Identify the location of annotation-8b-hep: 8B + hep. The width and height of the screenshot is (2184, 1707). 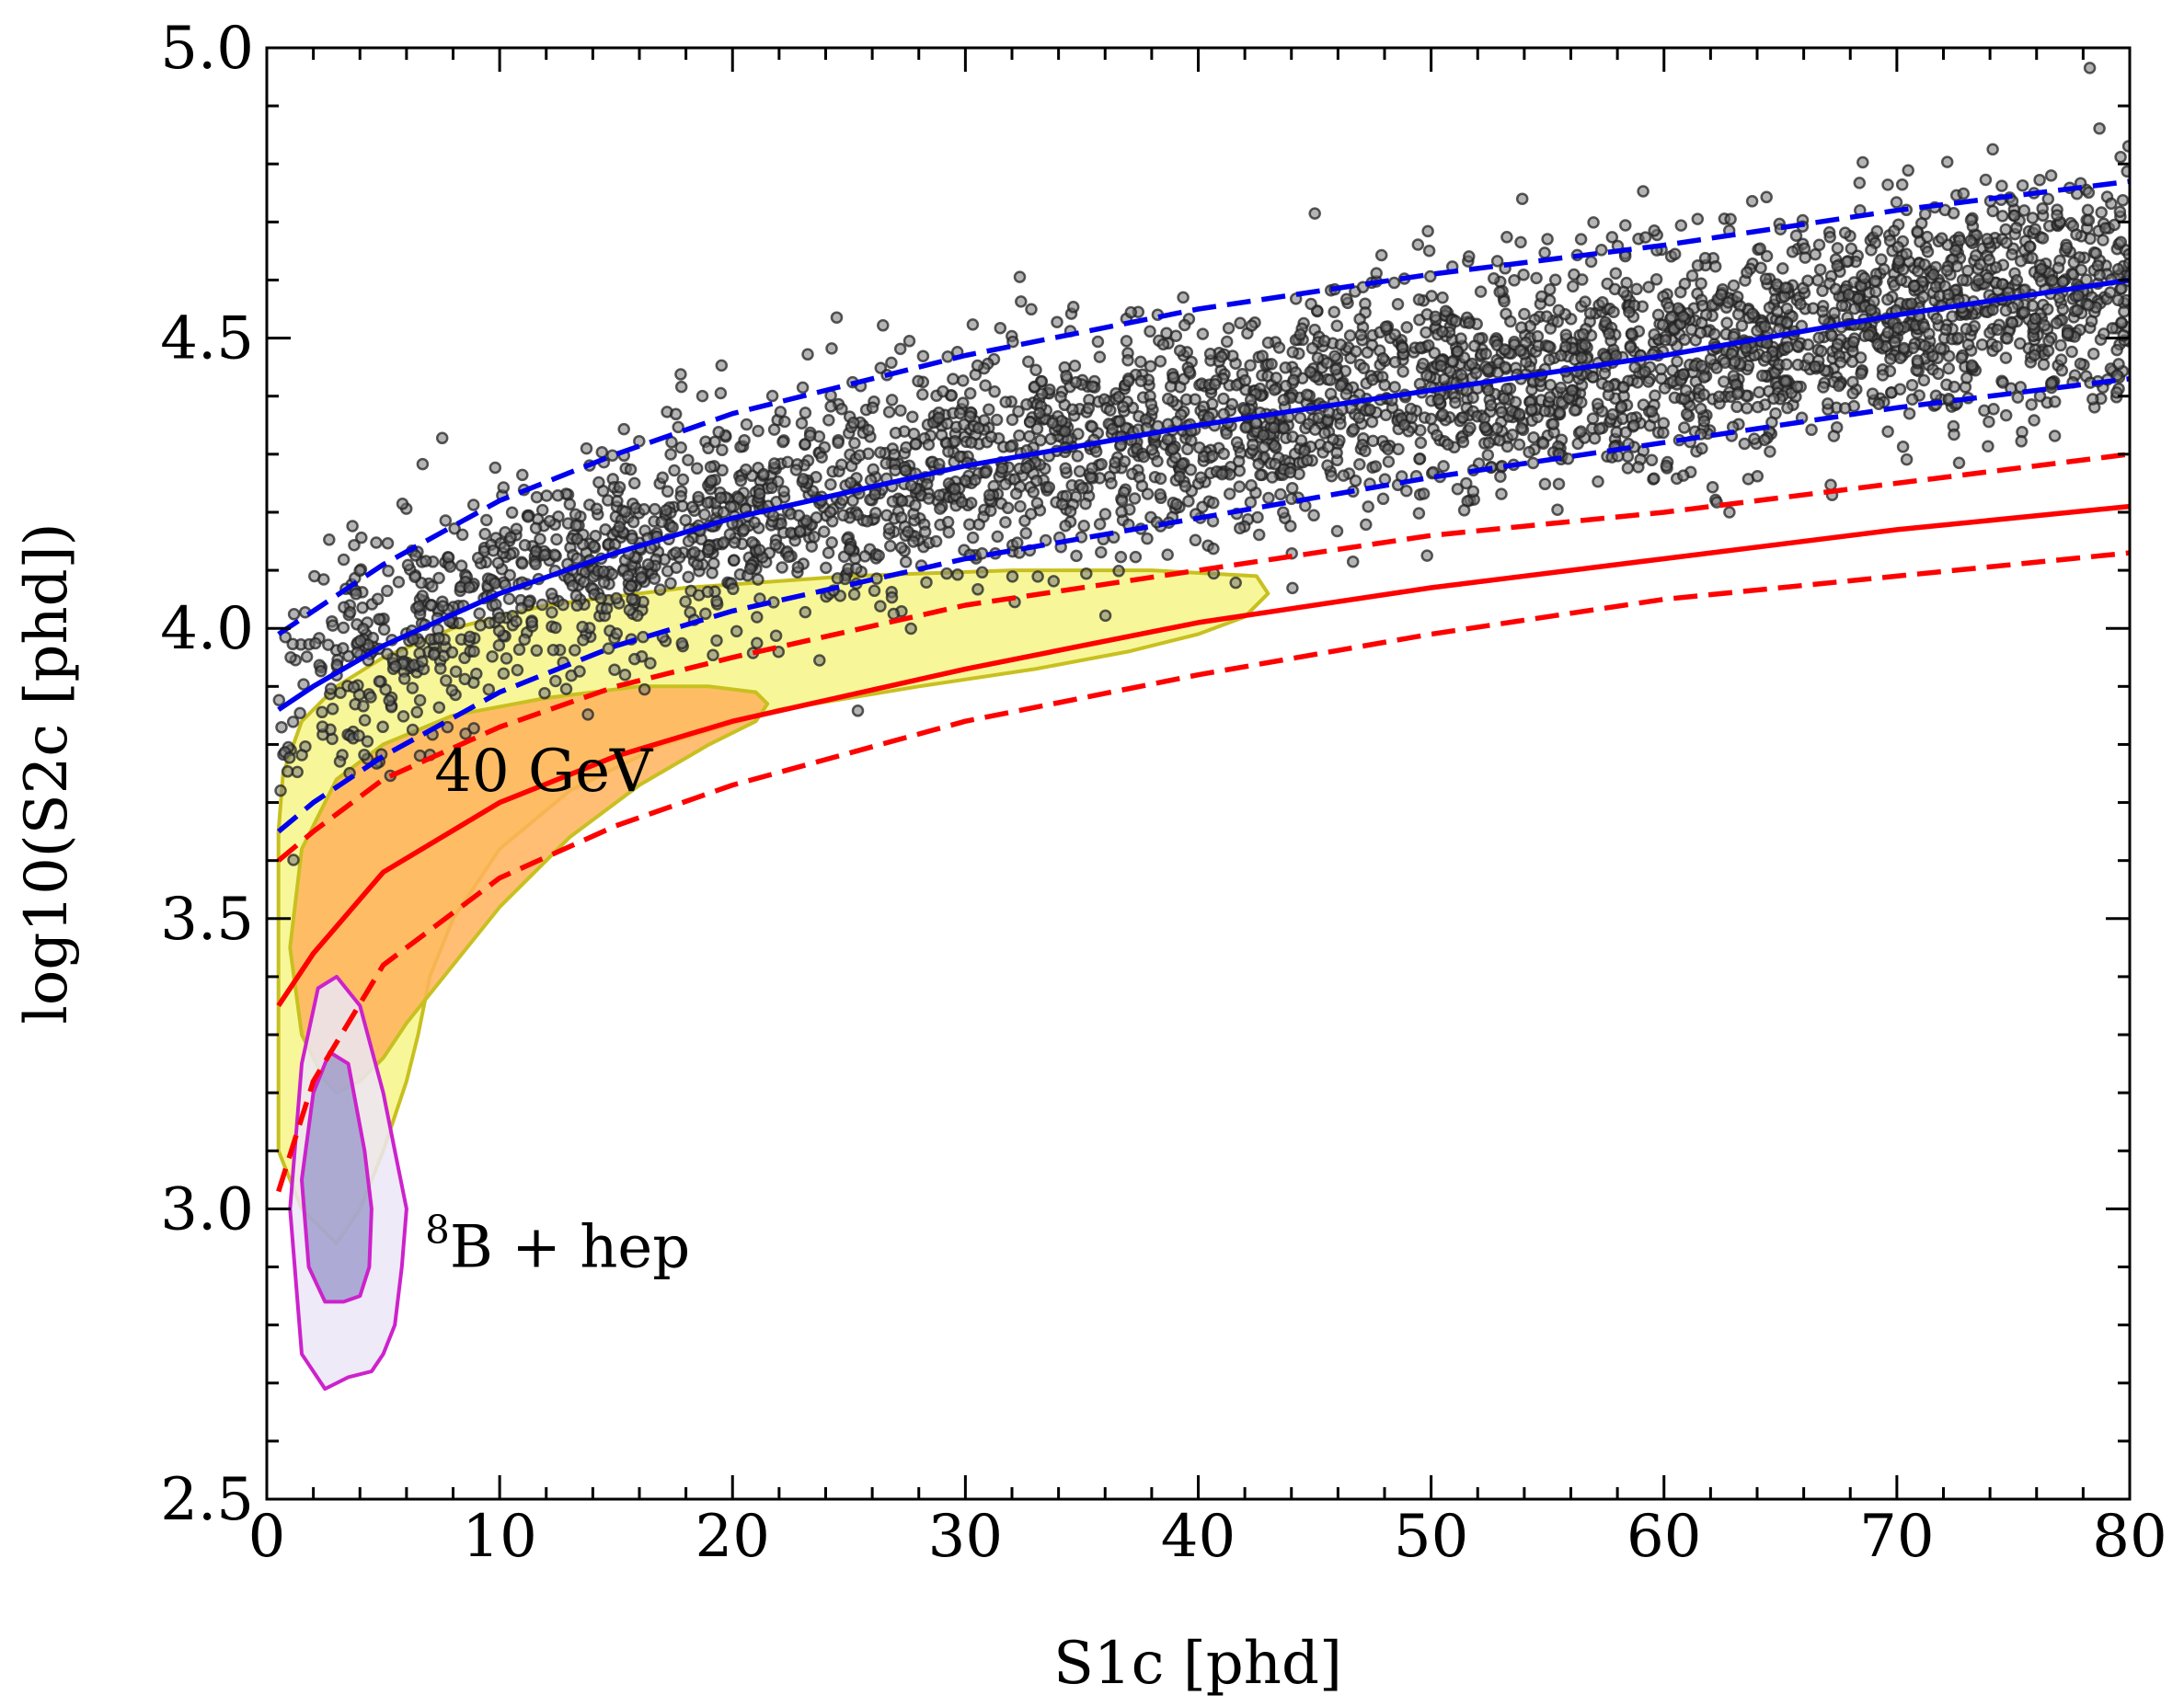
(557, 1245).